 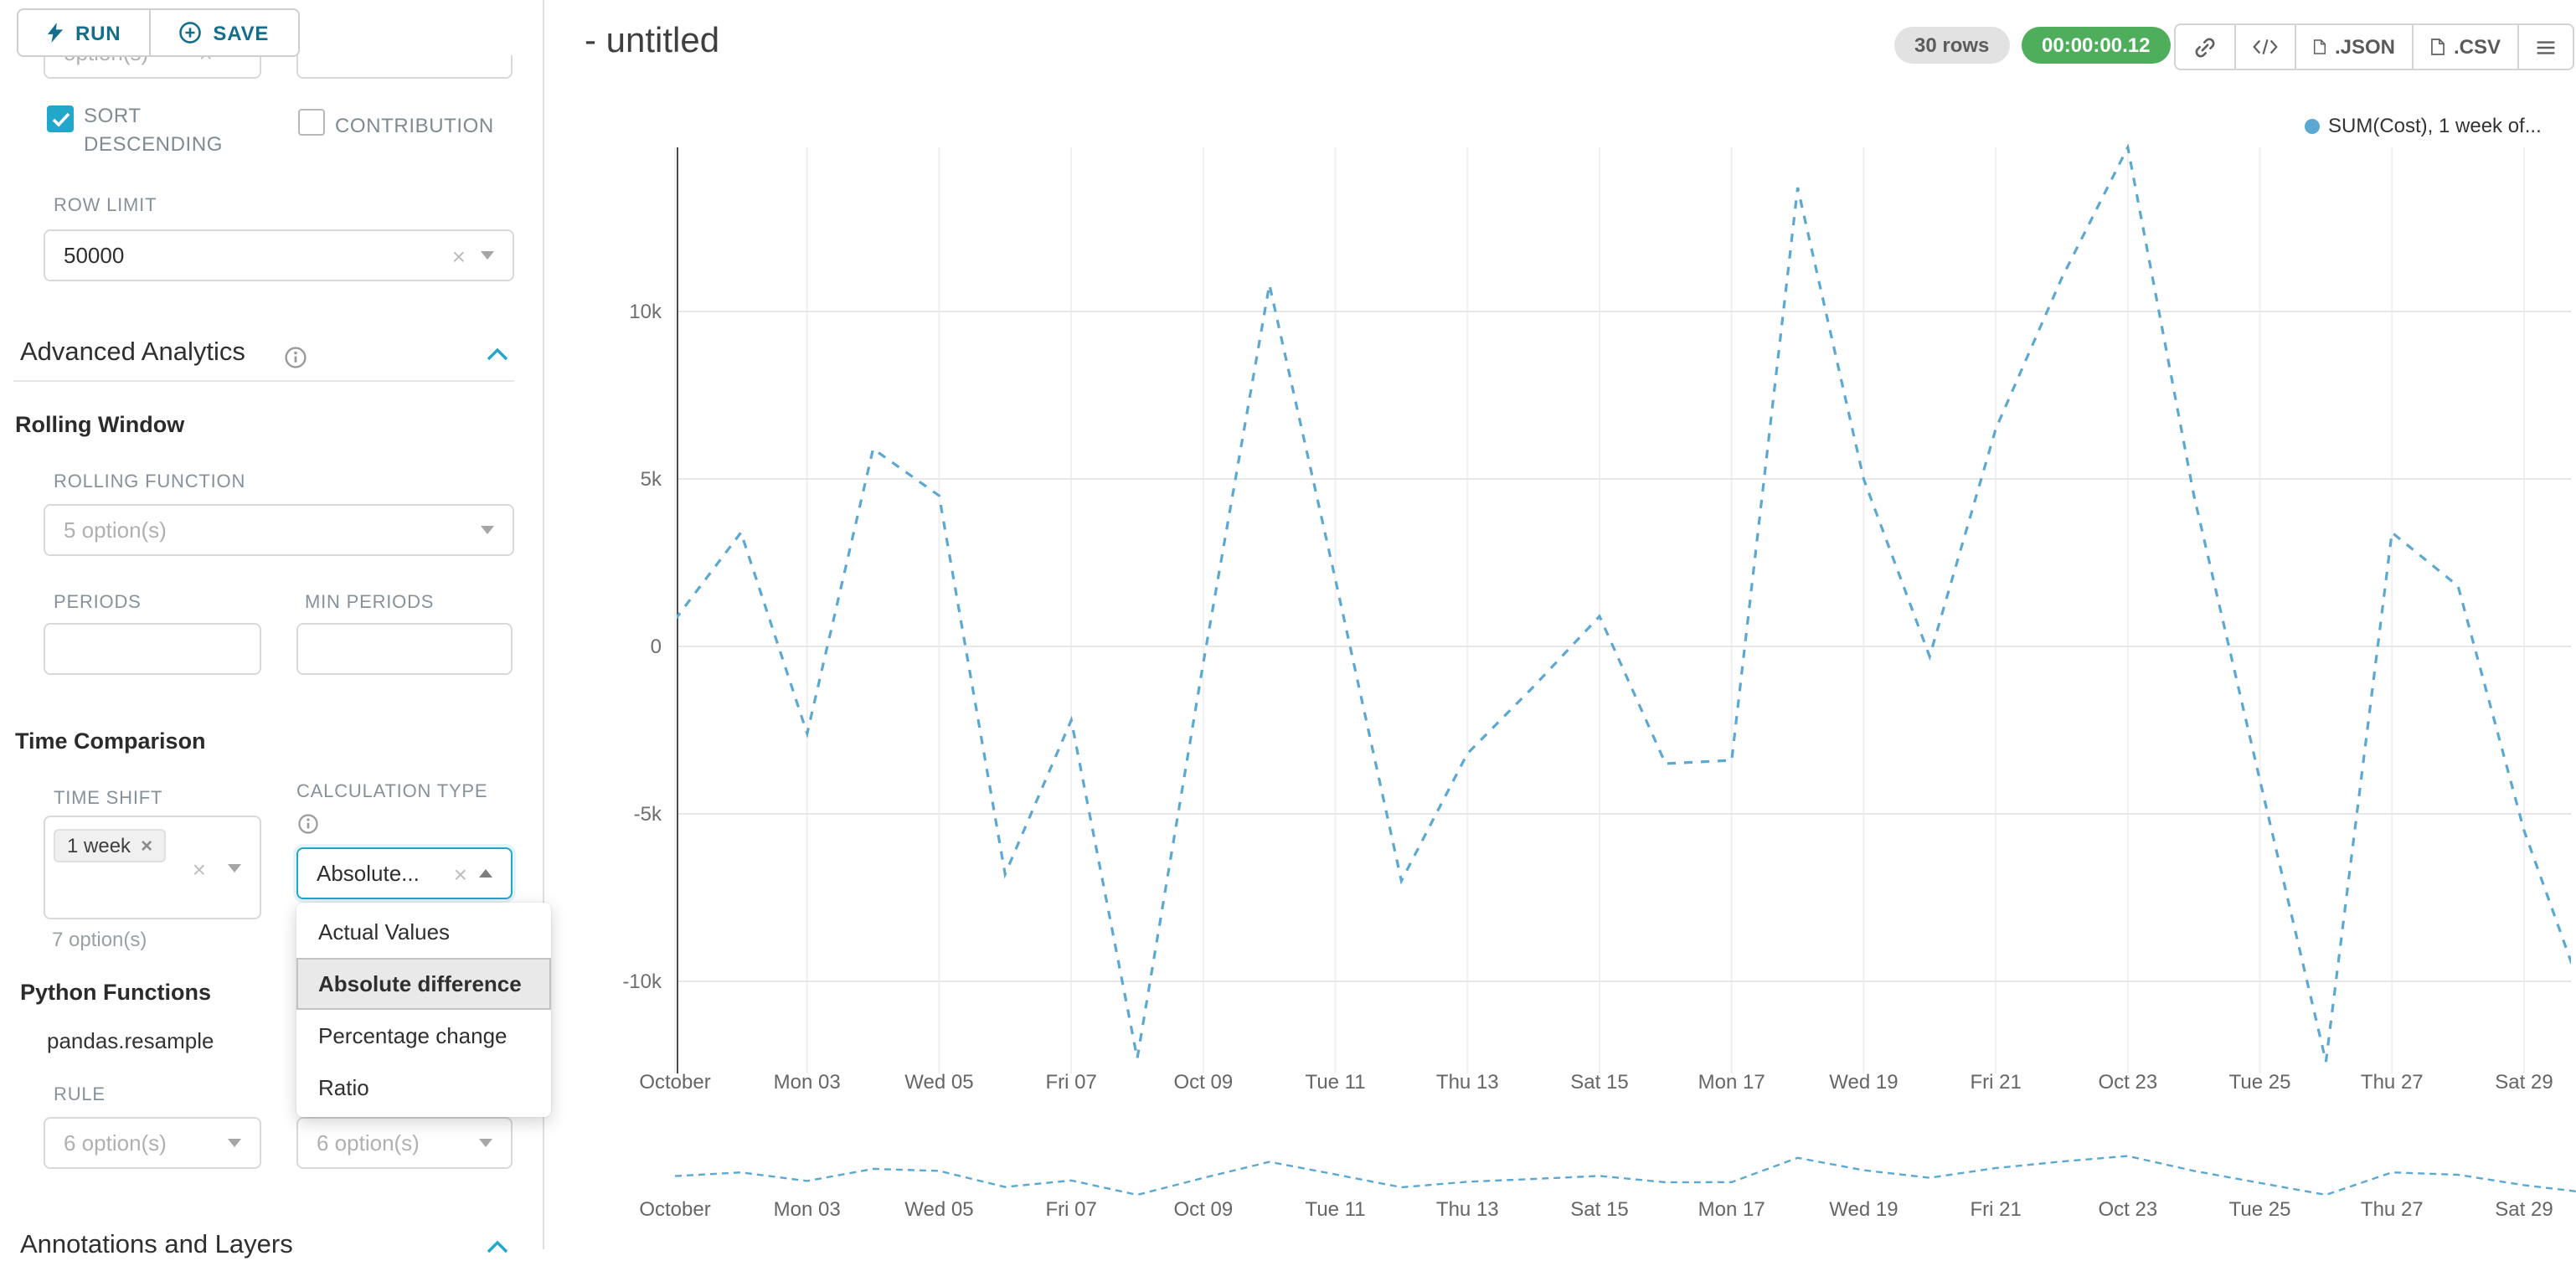 What do you see at coordinates (1952, 46) in the screenshot?
I see `row-count-badge: 30 rows` at bounding box center [1952, 46].